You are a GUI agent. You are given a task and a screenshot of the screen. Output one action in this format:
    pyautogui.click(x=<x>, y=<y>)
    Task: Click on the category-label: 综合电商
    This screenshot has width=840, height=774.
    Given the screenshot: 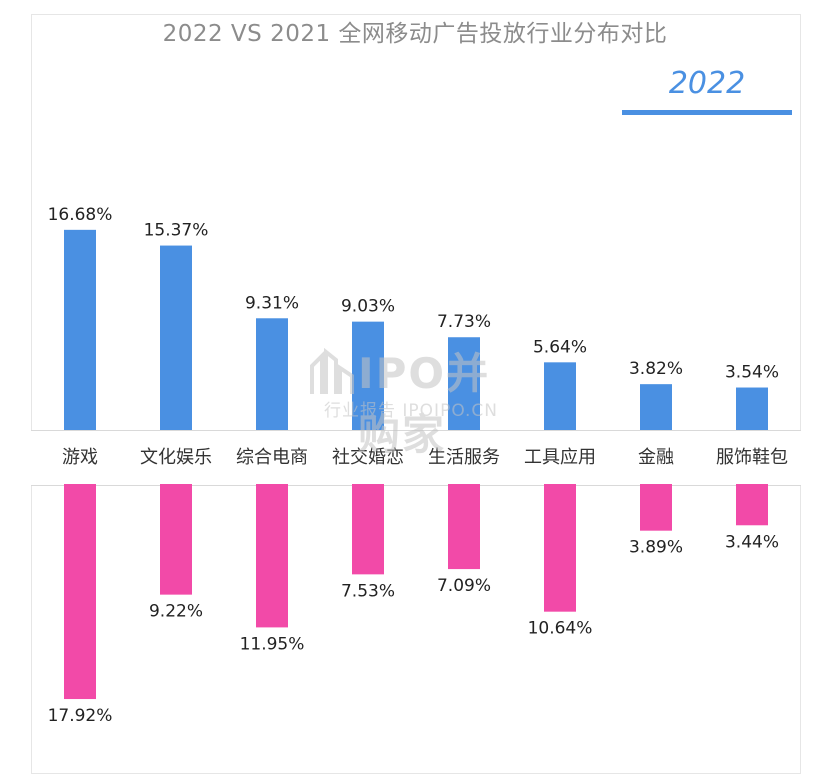 What is the action you would take?
    pyautogui.click(x=272, y=457)
    